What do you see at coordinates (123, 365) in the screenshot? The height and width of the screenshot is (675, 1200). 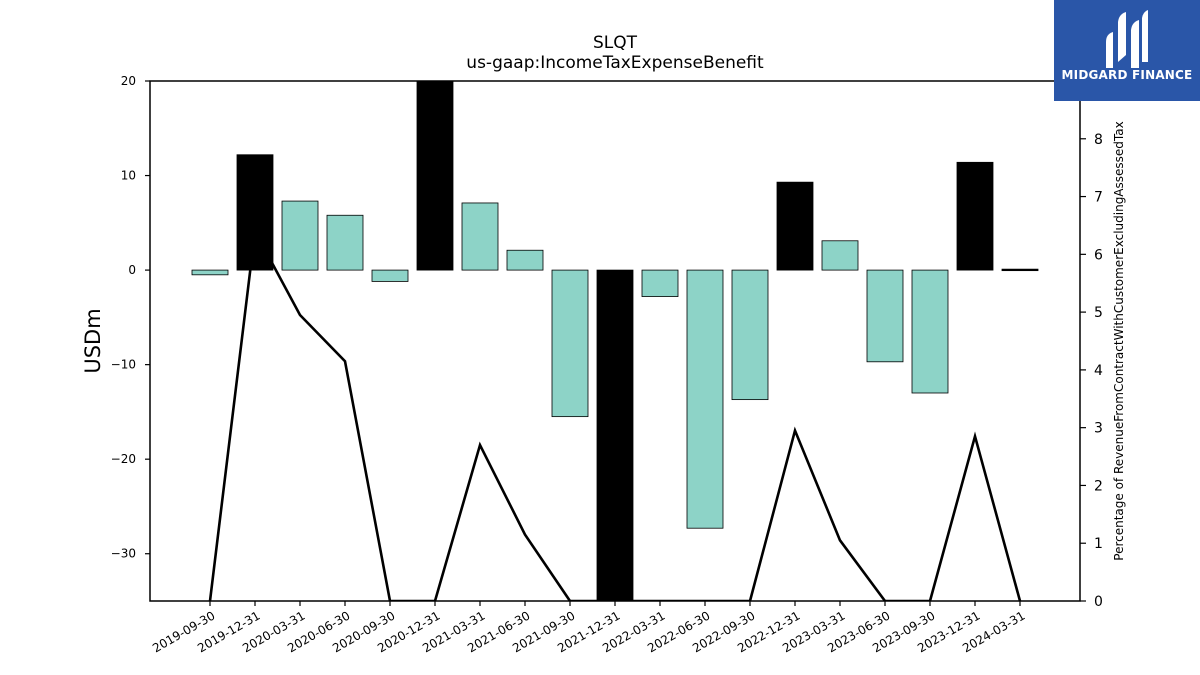 I see `y-tick-label--10: −10` at bounding box center [123, 365].